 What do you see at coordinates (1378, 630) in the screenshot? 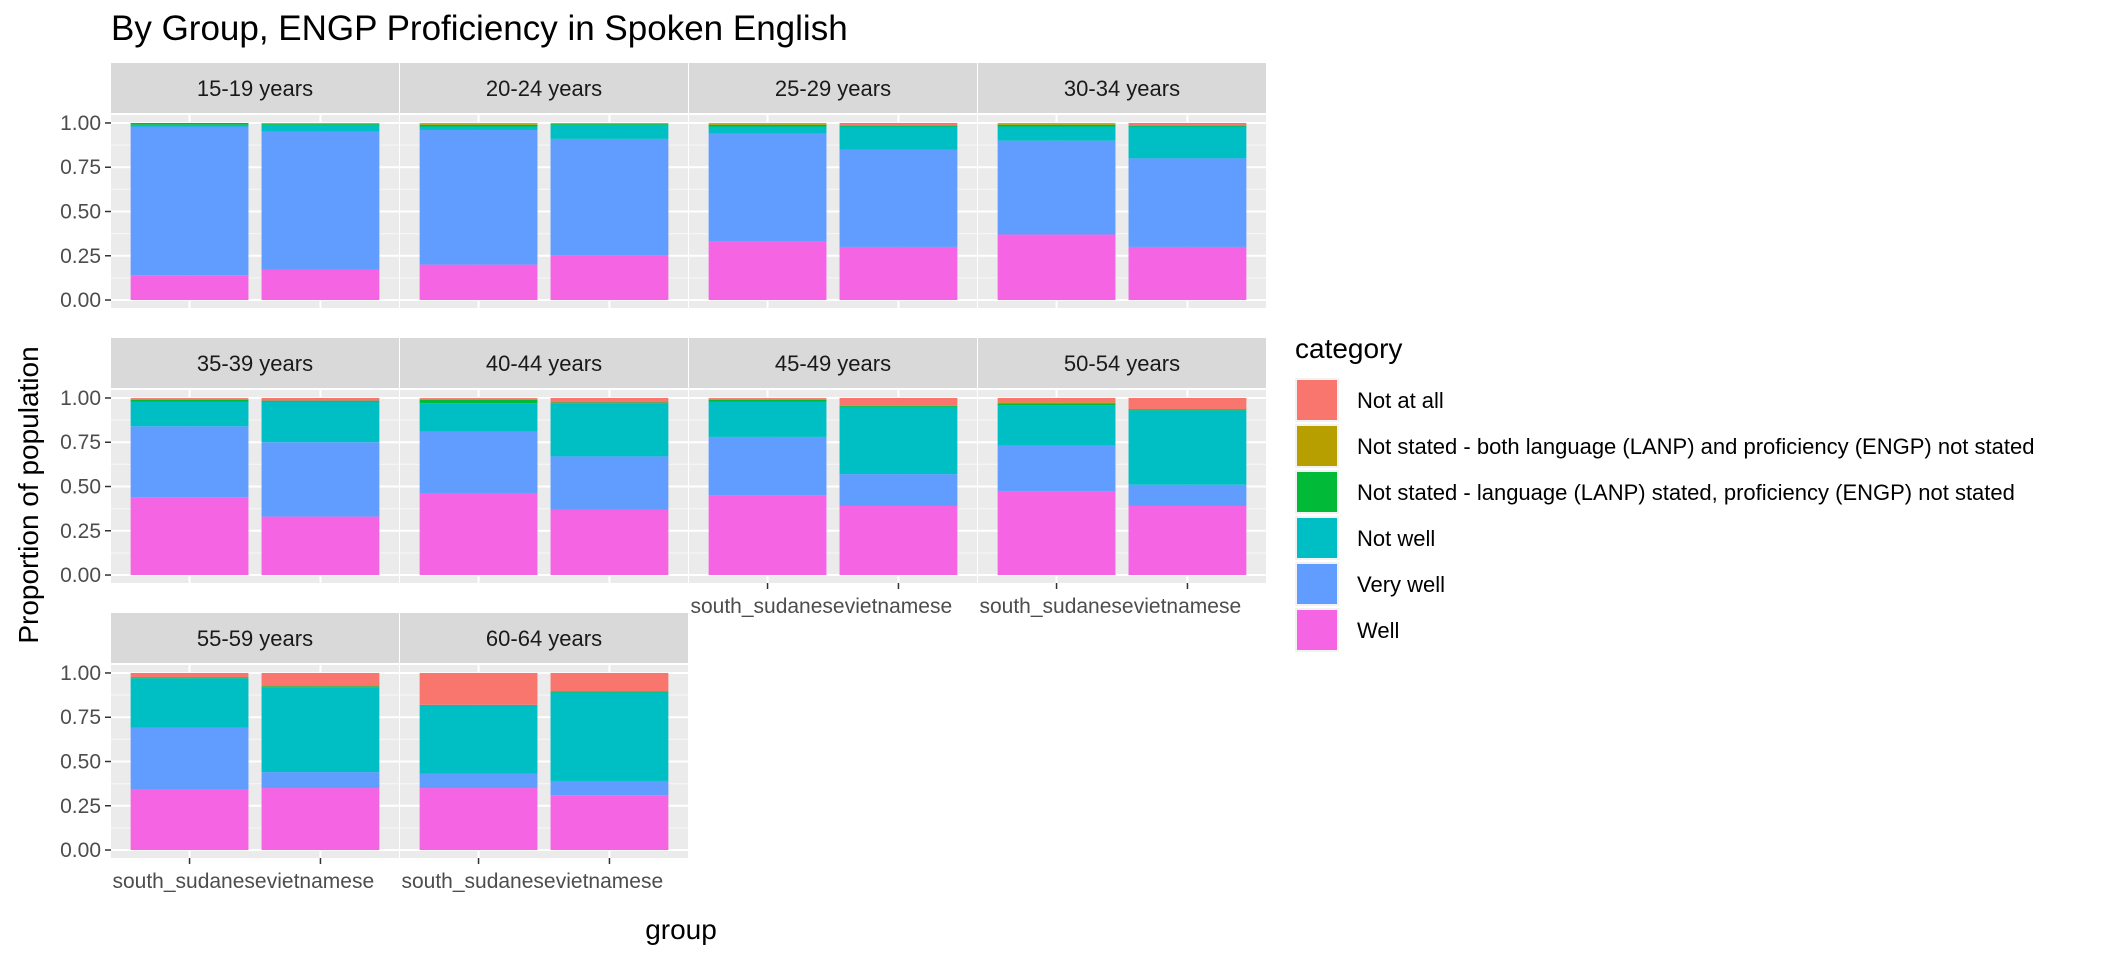
I see `legend-label: Well` at bounding box center [1378, 630].